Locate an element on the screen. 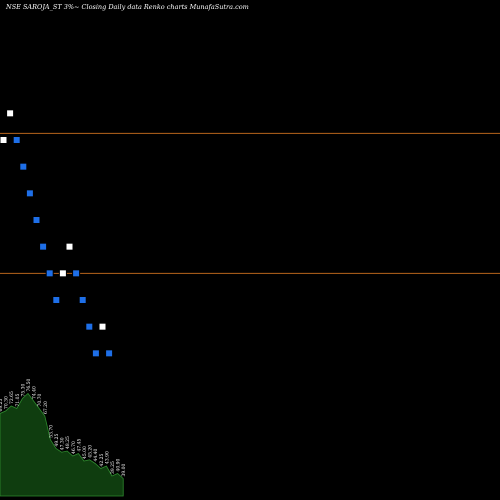 The height and width of the screenshot is (500, 500). volume-label: 75.30 is located at coordinates (23, 389).